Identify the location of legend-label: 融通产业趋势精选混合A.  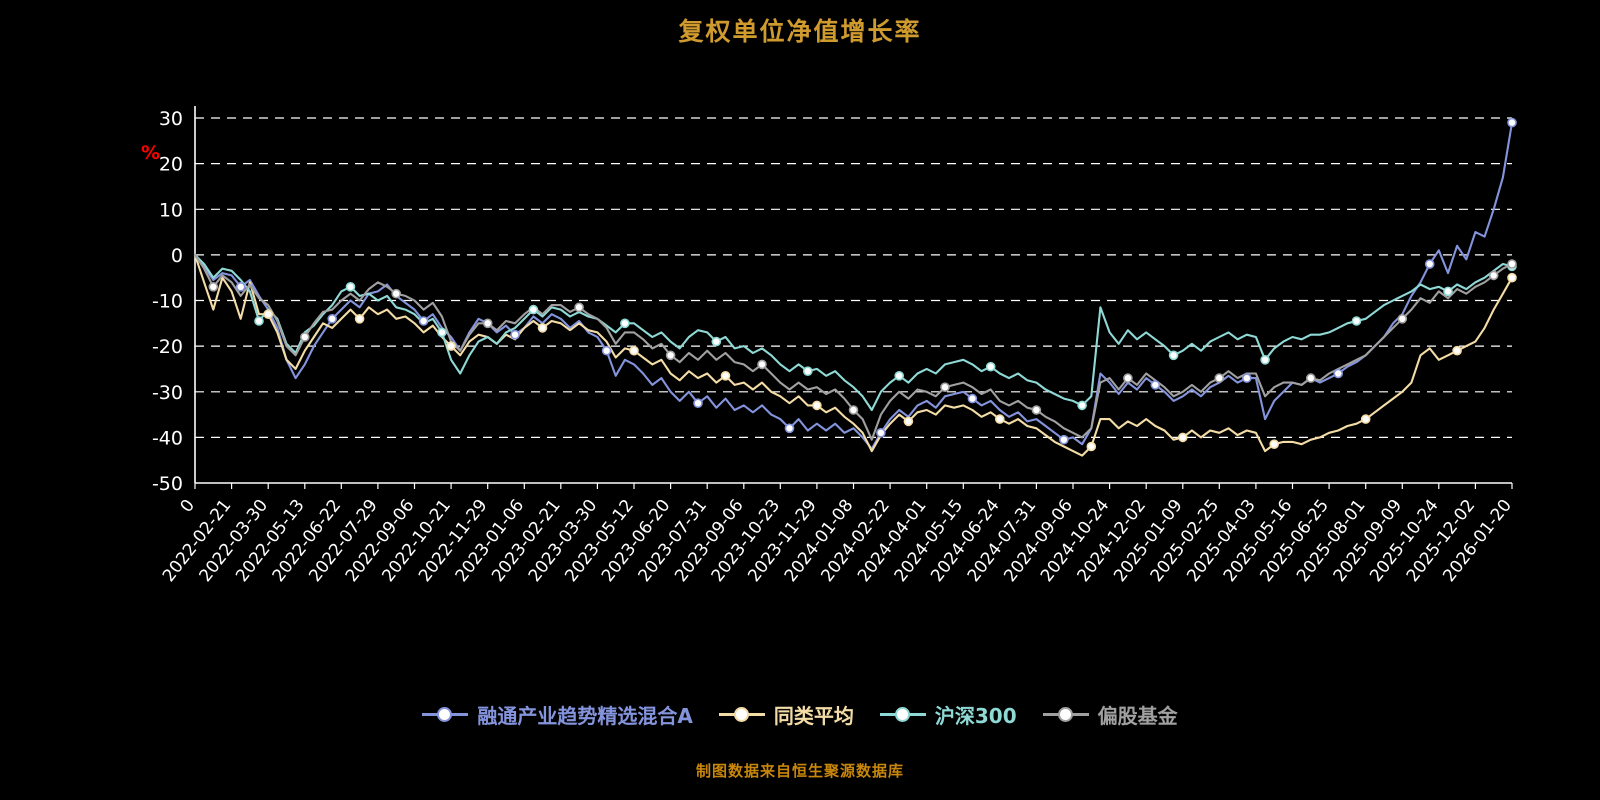
(585, 716).